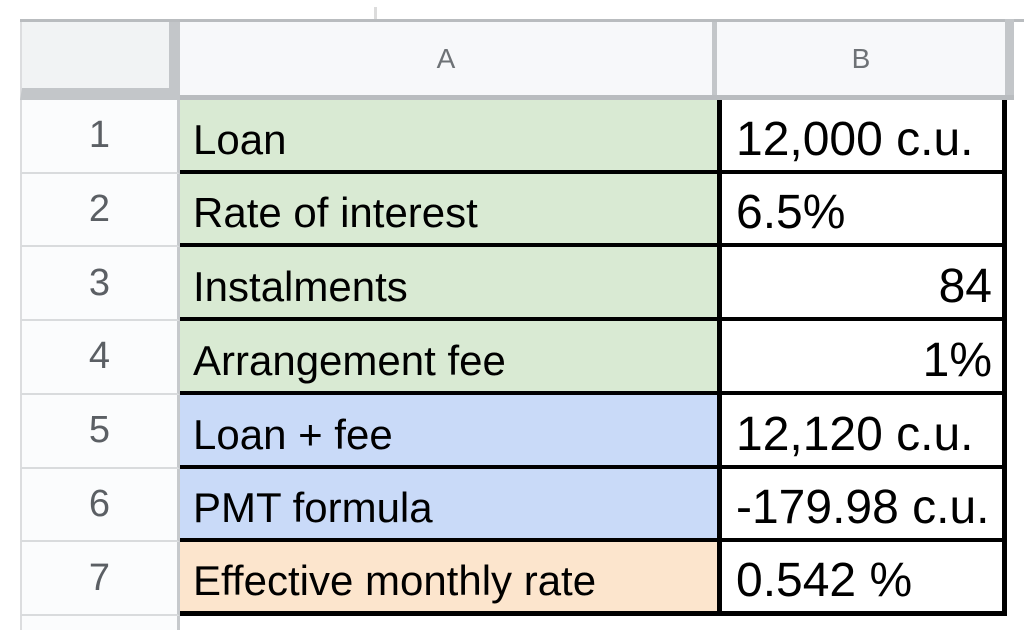 The image size is (1024, 640). Describe the element at coordinates (448, 137) in the screenshot. I see `cell-a1: Loan` at that location.